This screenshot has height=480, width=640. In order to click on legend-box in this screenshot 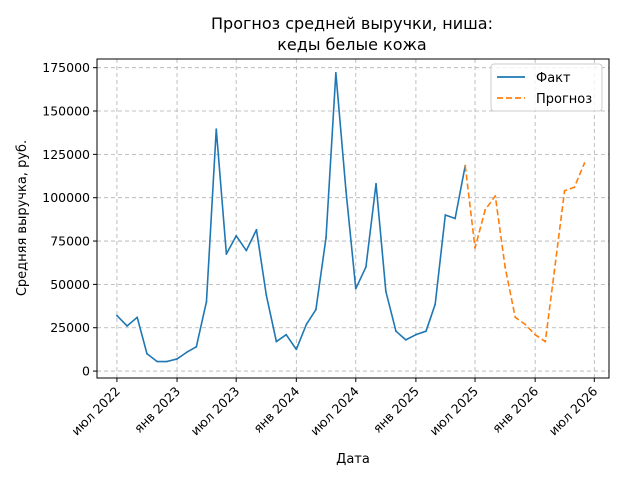, I will do `click(546, 87)`.